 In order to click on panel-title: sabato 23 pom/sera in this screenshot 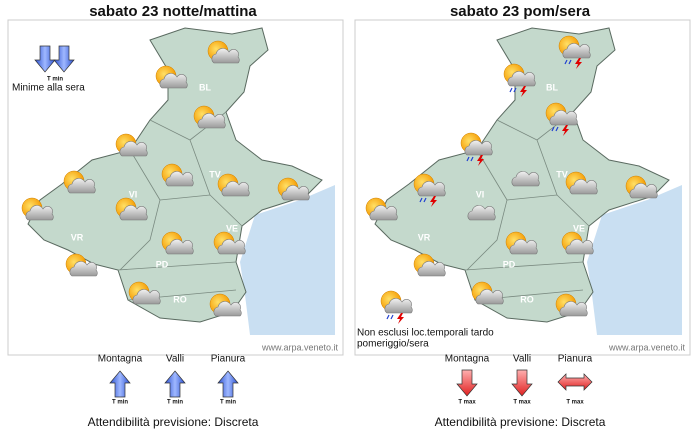, I will do `click(520, 11)`.